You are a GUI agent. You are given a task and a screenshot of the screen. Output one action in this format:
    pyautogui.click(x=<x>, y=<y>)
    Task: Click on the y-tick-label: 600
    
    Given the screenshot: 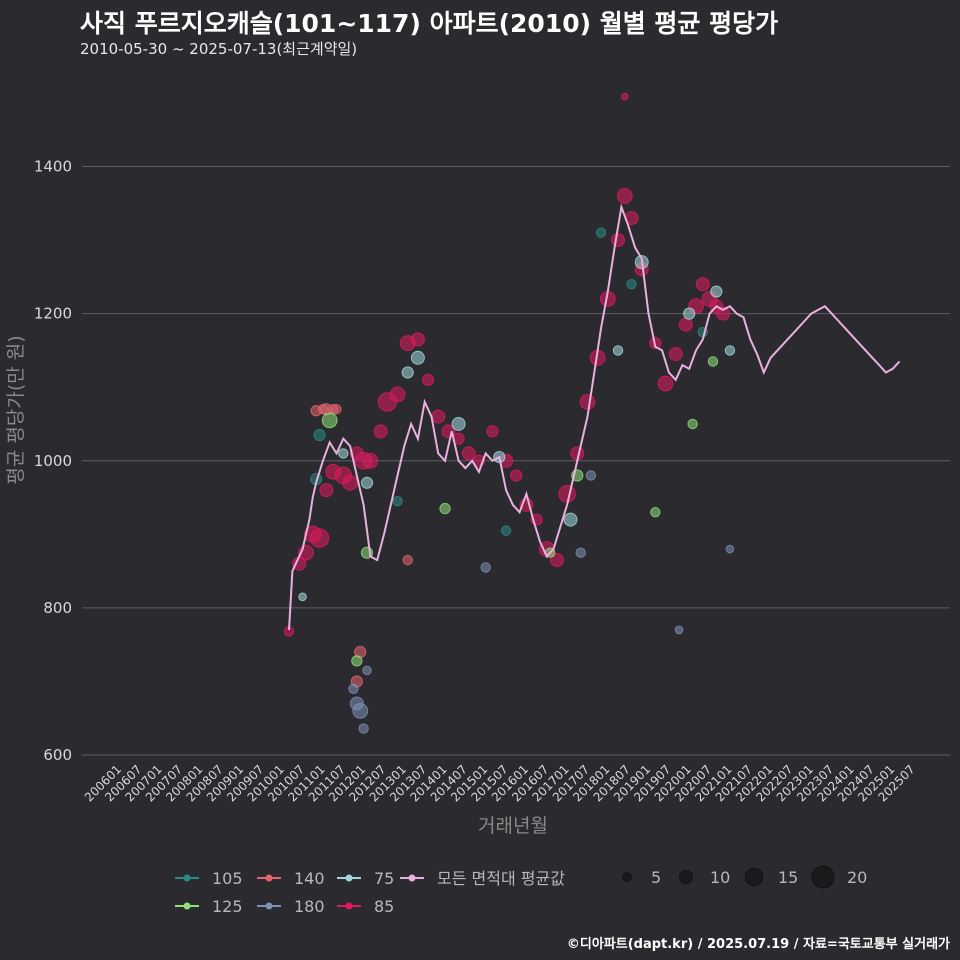 What is the action you would take?
    pyautogui.click(x=57, y=755)
    